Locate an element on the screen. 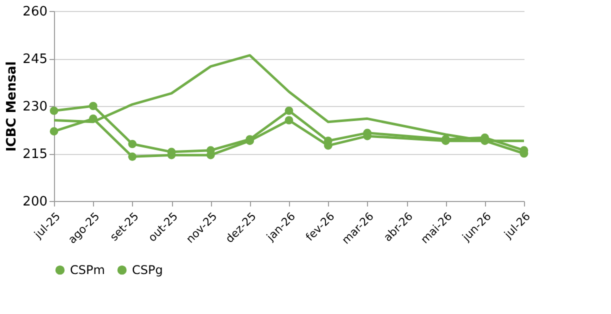 The image size is (611, 314). y-tick-label: 200 is located at coordinates (35, 202).